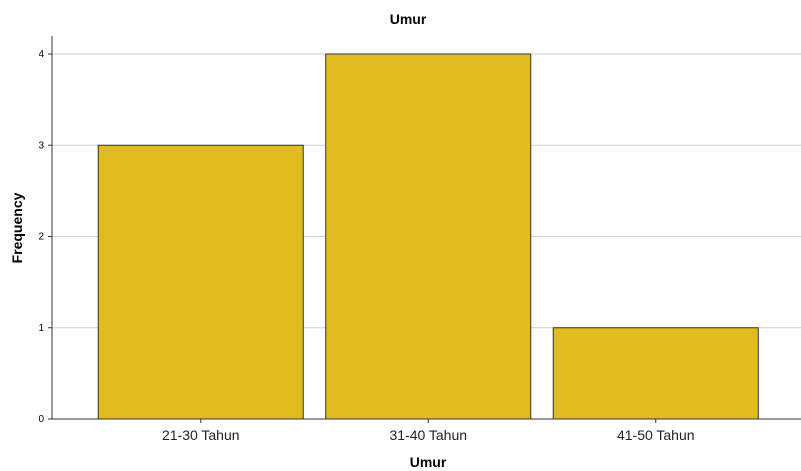 The image size is (801, 471). I want to click on y-axis-title: Frequency, so click(17, 227).